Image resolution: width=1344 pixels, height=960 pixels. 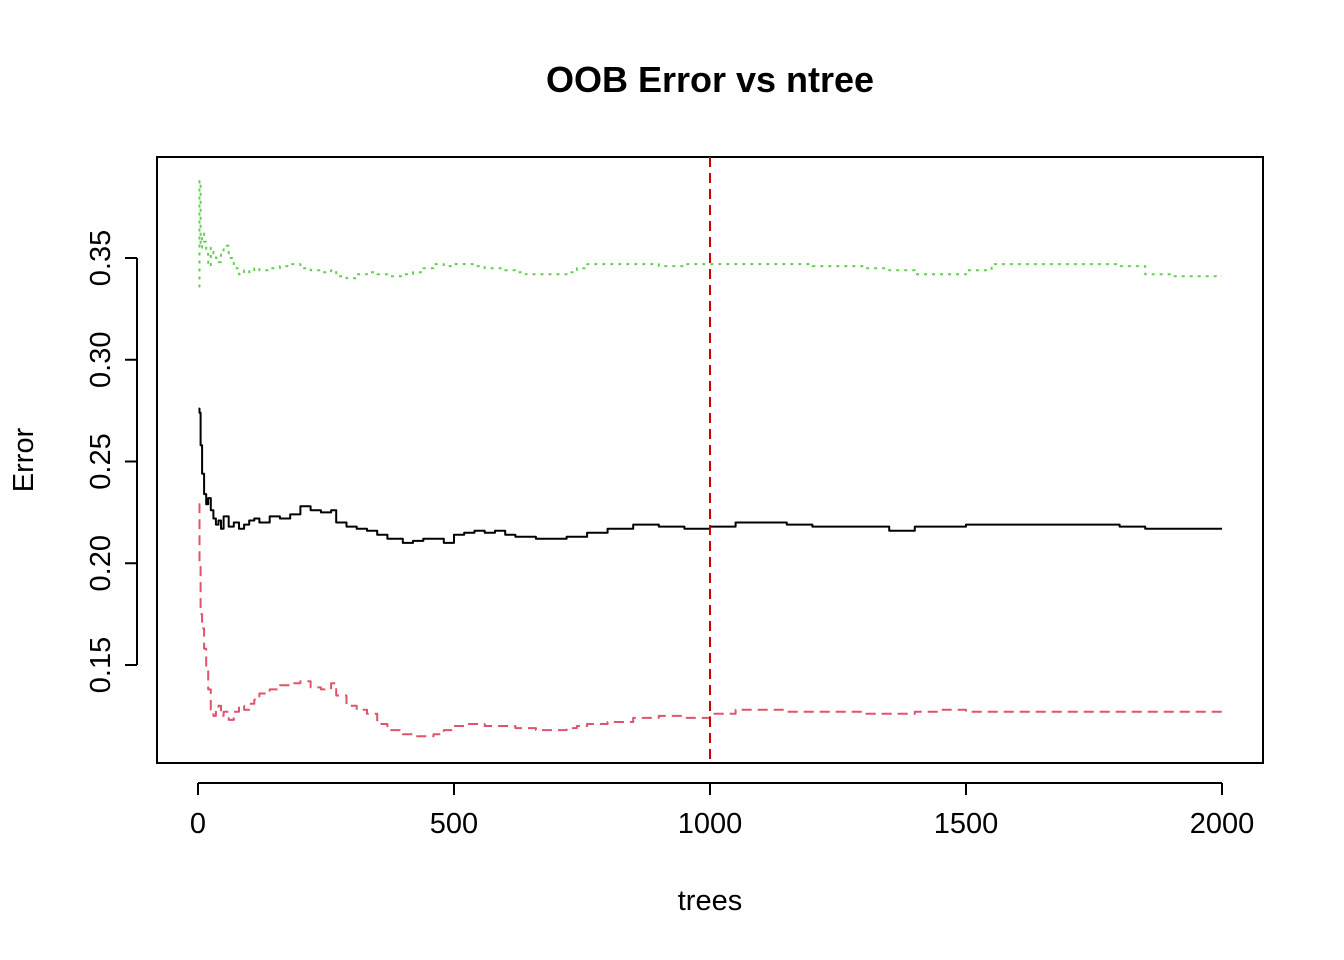 I want to click on y-axis: 0.15 0.20 0.25 0.30 0.35, so click(x=111, y=461).